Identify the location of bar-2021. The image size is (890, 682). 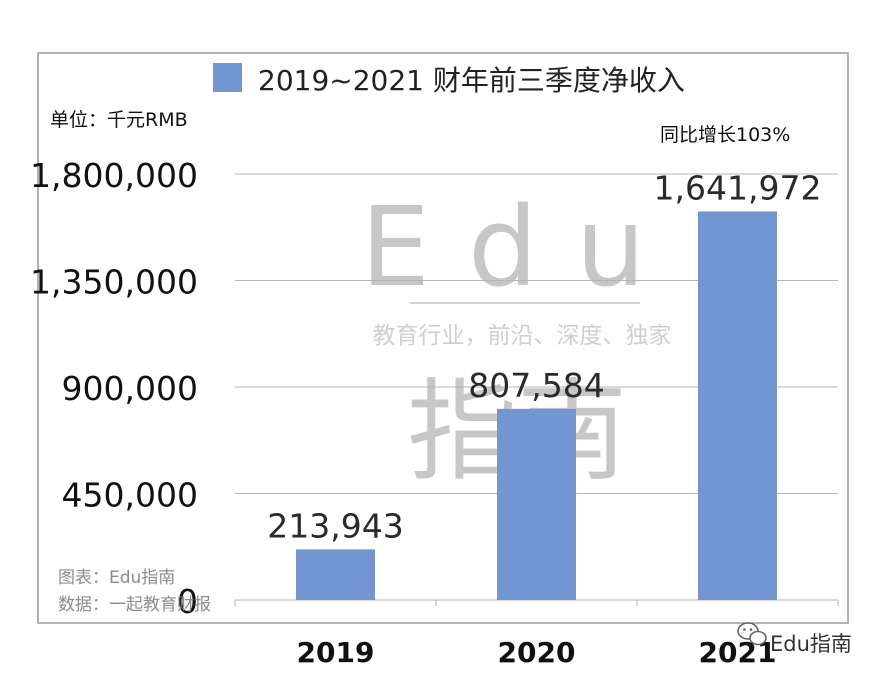
(737, 405).